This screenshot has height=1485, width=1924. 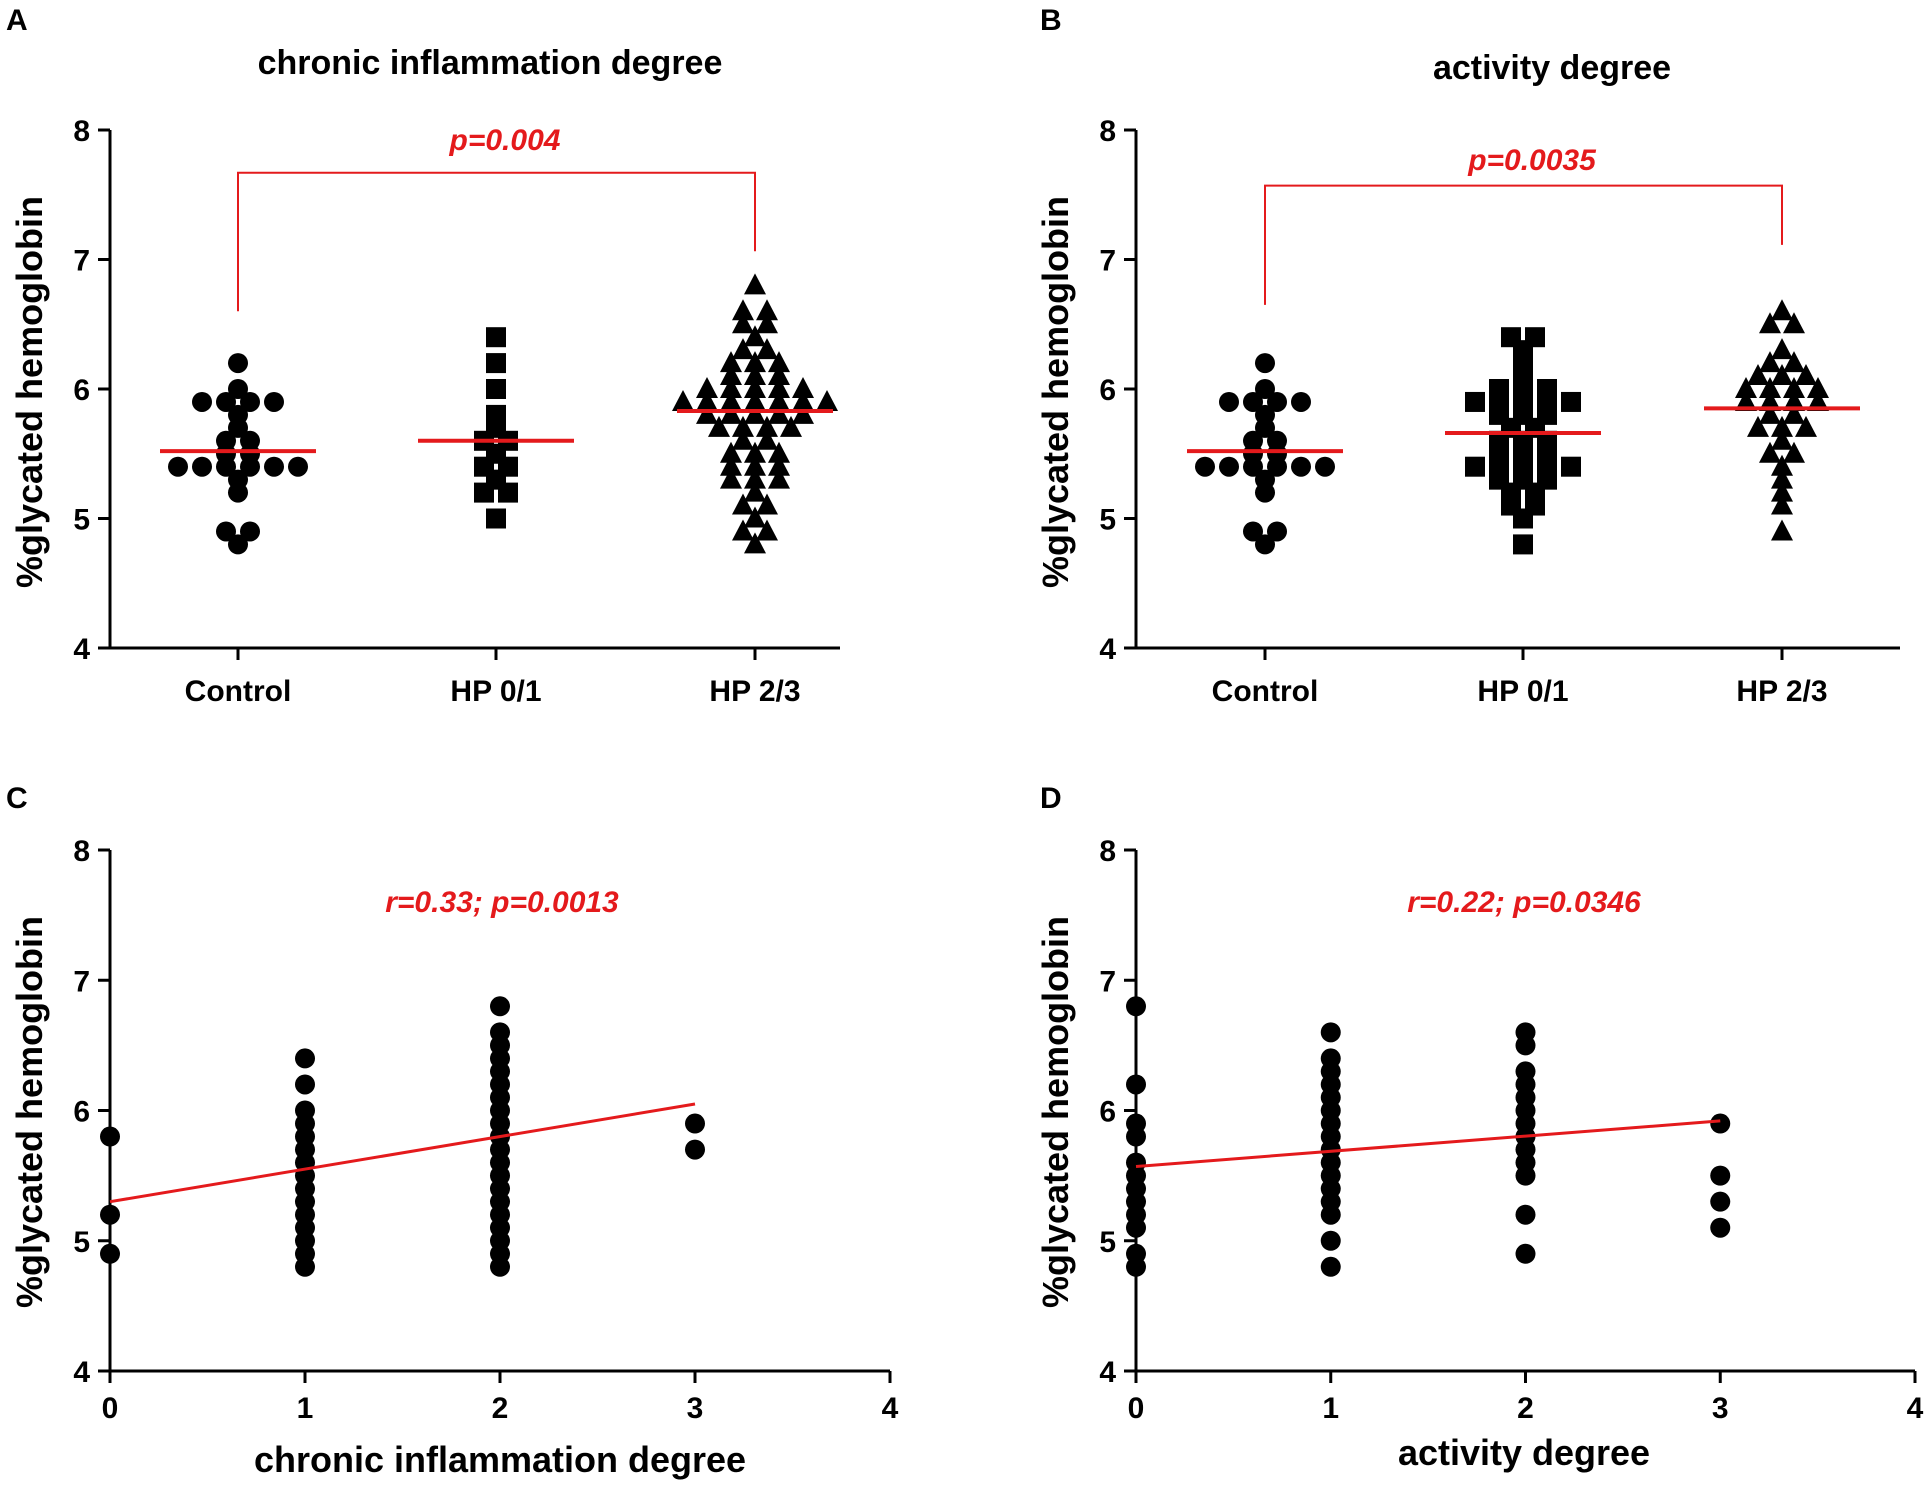 What do you see at coordinates (490, 63) in the screenshot?
I see `panel-a-title: chronic inflammation degree` at bounding box center [490, 63].